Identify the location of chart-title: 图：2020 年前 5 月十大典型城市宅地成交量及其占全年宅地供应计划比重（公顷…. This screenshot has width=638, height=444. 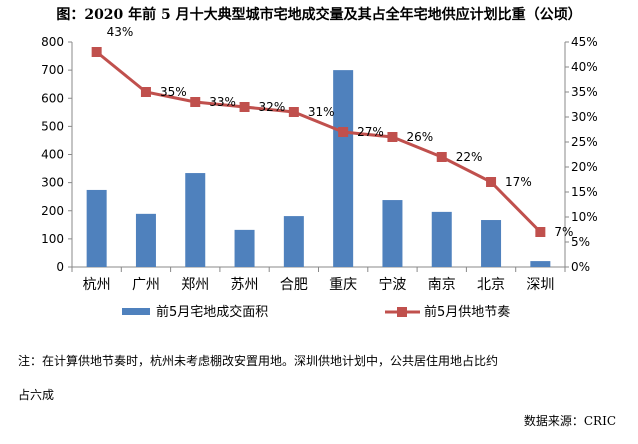
(319, 15).